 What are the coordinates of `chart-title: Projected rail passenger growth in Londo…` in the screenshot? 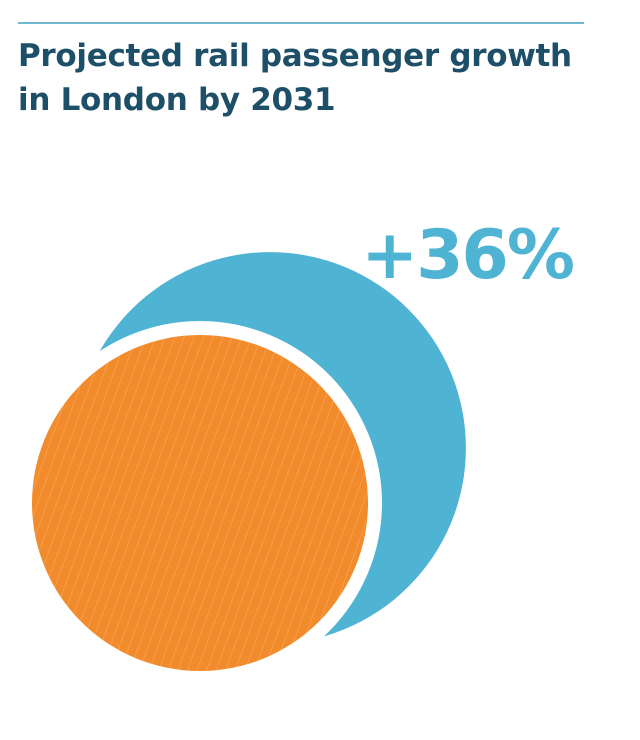 It's located at (318, 78).